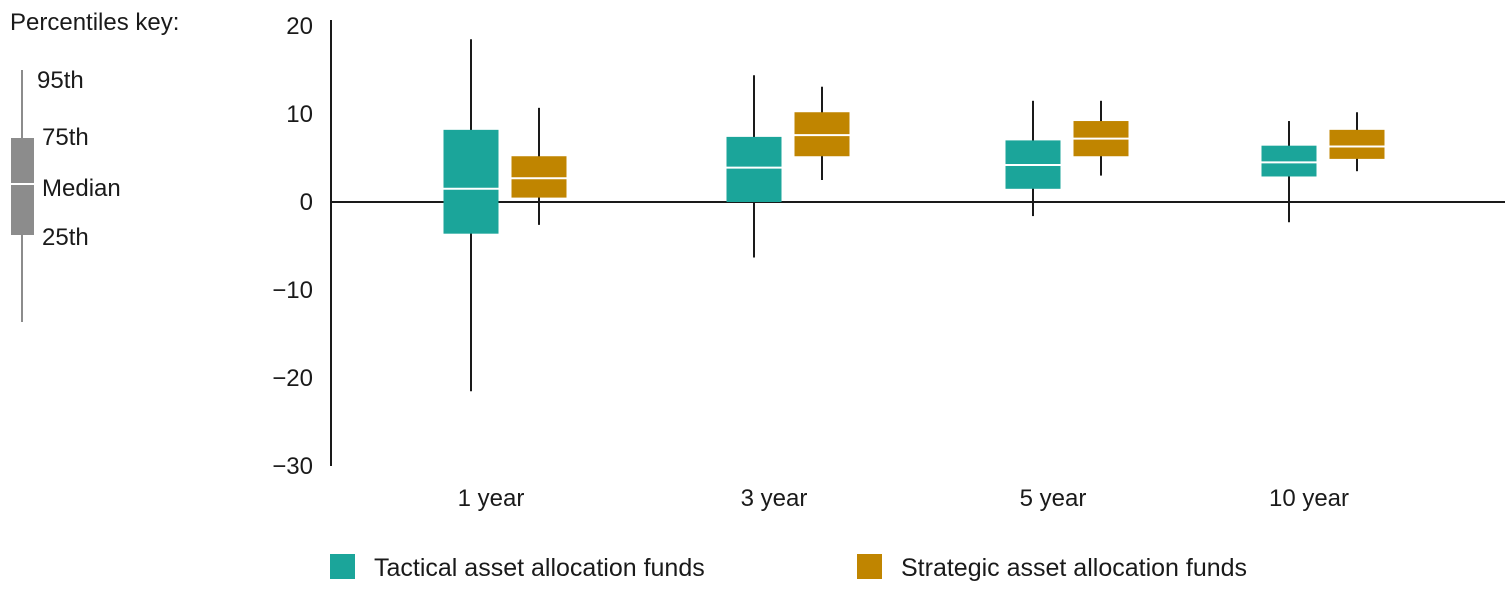 This screenshot has width=1512, height=591. Describe the element at coordinates (65, 137) in the screenshot. I see `key-label-75th: 75th` at that location.